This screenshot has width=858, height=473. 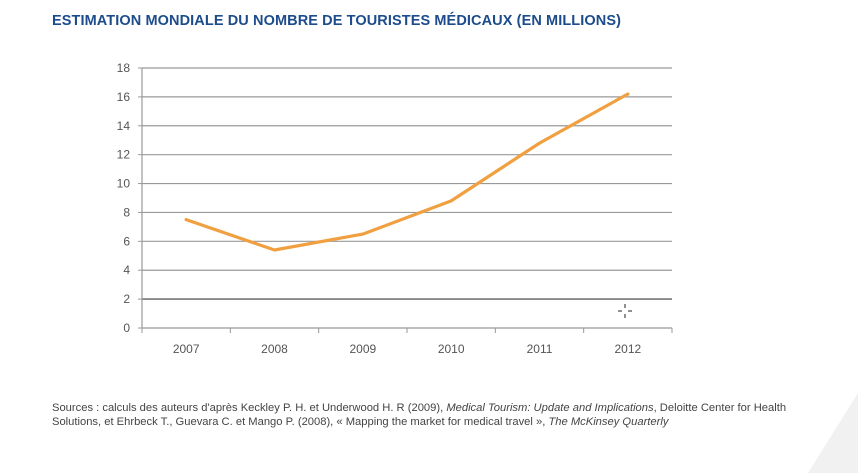 I want to click on sources-title-2: The McKinsey Quarterly, so click(x=608, y=422).